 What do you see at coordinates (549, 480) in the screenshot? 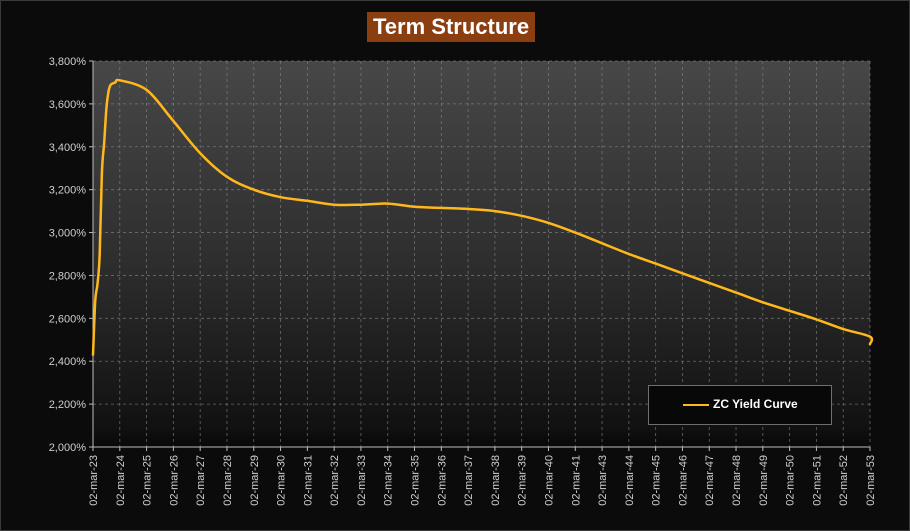
I see `x-tick-label: 02-mar-40` at bounding box center [549, 480].